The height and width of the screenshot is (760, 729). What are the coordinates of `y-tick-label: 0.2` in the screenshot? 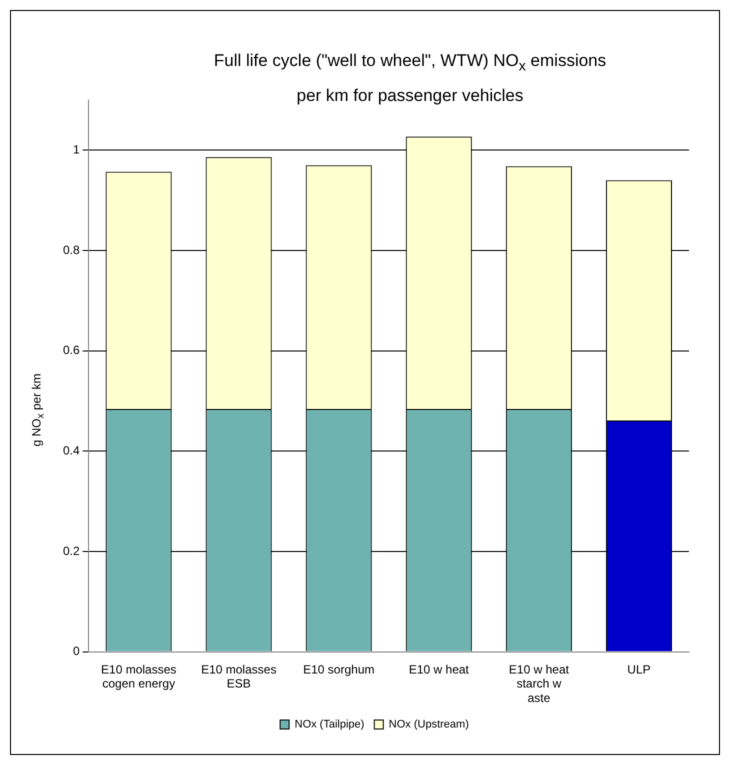 It's located at (71, 551).